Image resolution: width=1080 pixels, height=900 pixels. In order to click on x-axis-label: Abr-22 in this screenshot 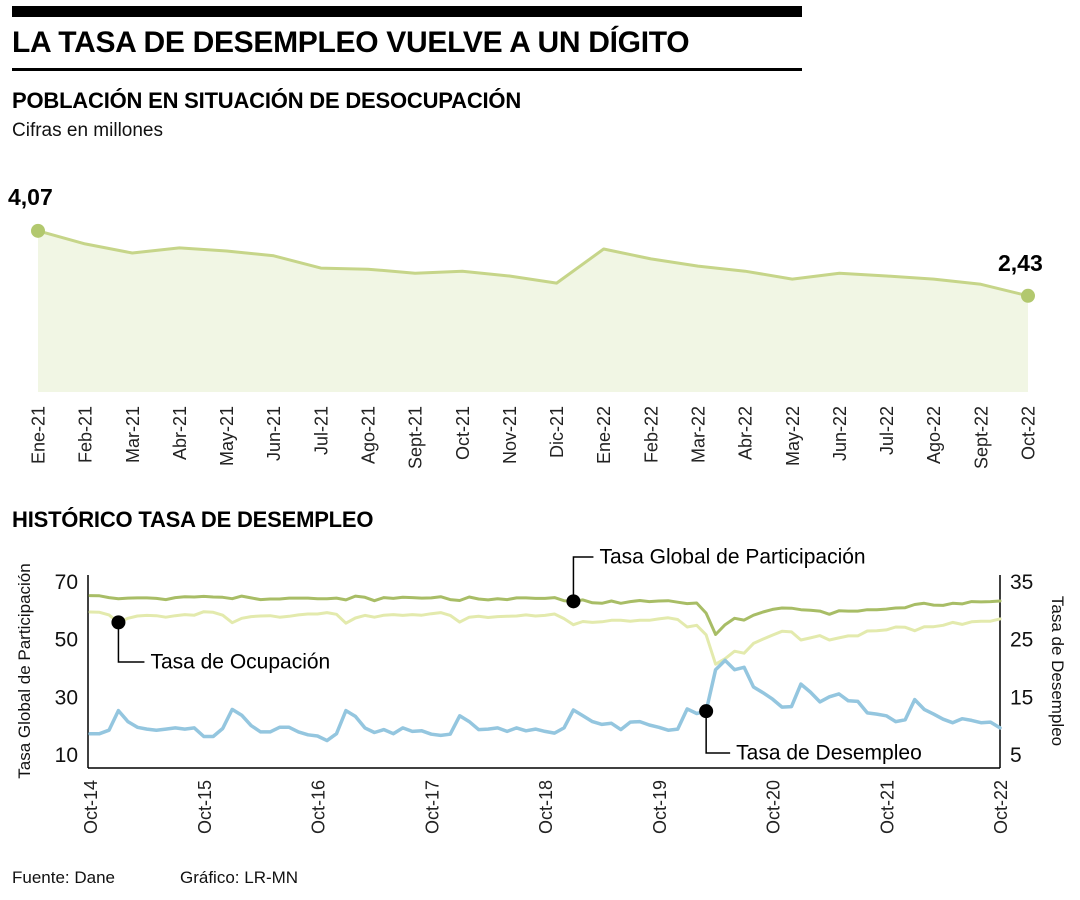, I will do `click(746, 433)`.